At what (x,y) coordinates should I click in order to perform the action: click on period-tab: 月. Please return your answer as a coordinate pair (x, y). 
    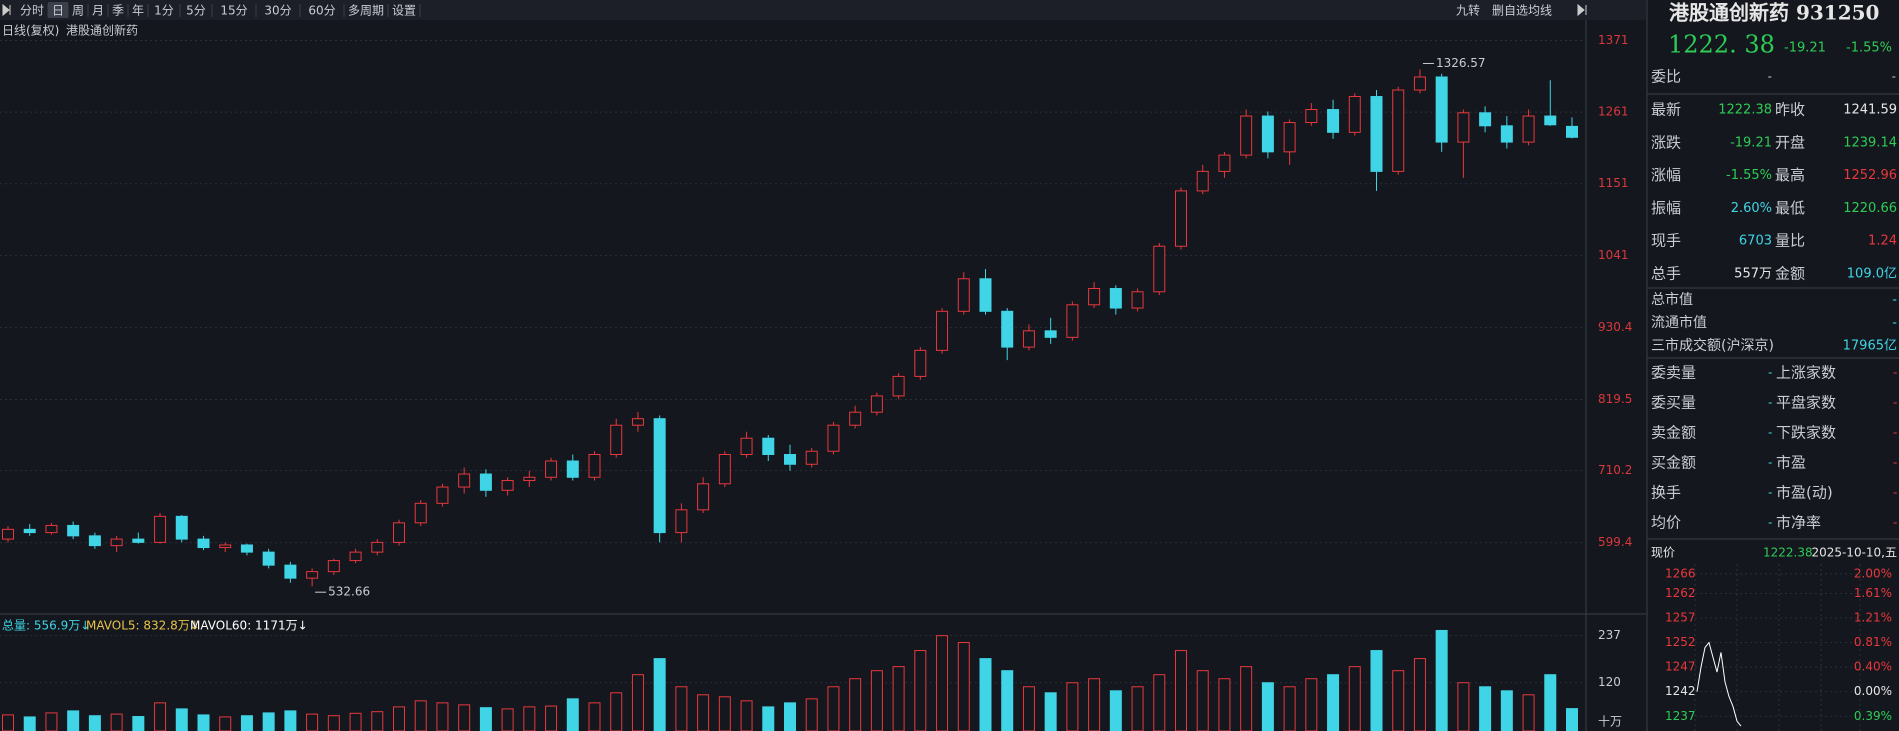
    Looking at the image, I should click on (98, 11).